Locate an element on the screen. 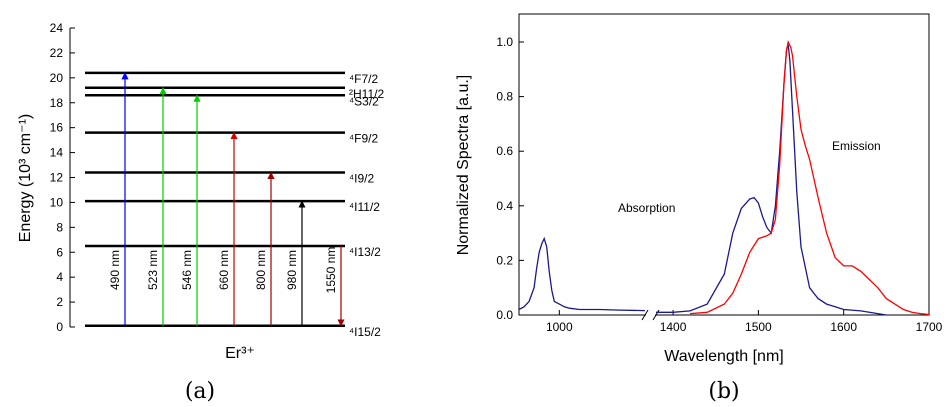 Image resolution: width=946 pixels, height=407 pixels. panel-a-y-tick-label: 14 is located at coordinates (57, 153).